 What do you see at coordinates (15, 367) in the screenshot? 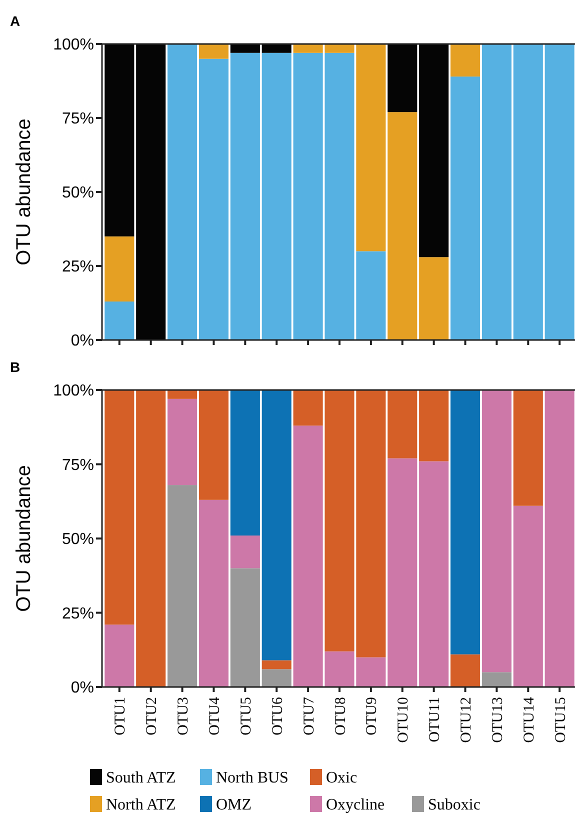
I see `chart-title: B` at bounding box center [15, 367].